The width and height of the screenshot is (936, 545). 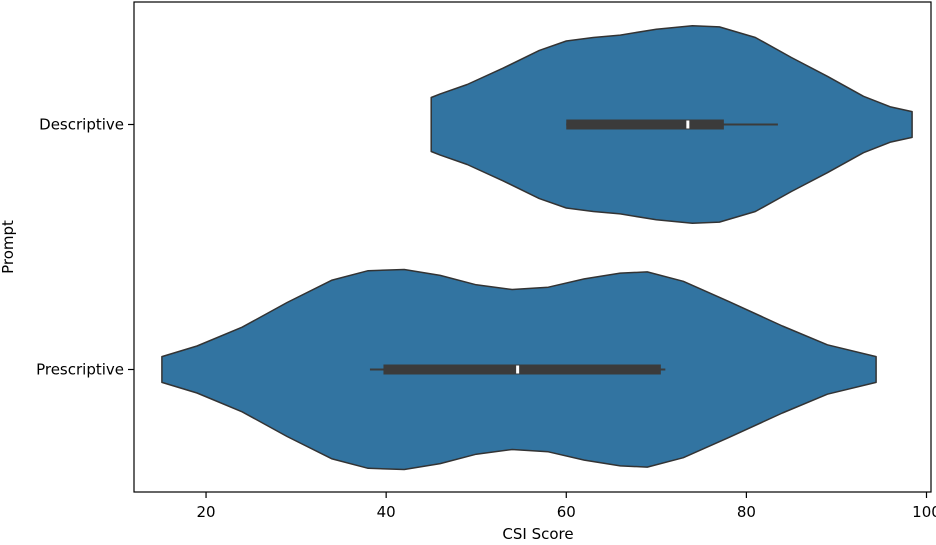 I want to click on x-tick-label: 80, so click(x=746, y=512).